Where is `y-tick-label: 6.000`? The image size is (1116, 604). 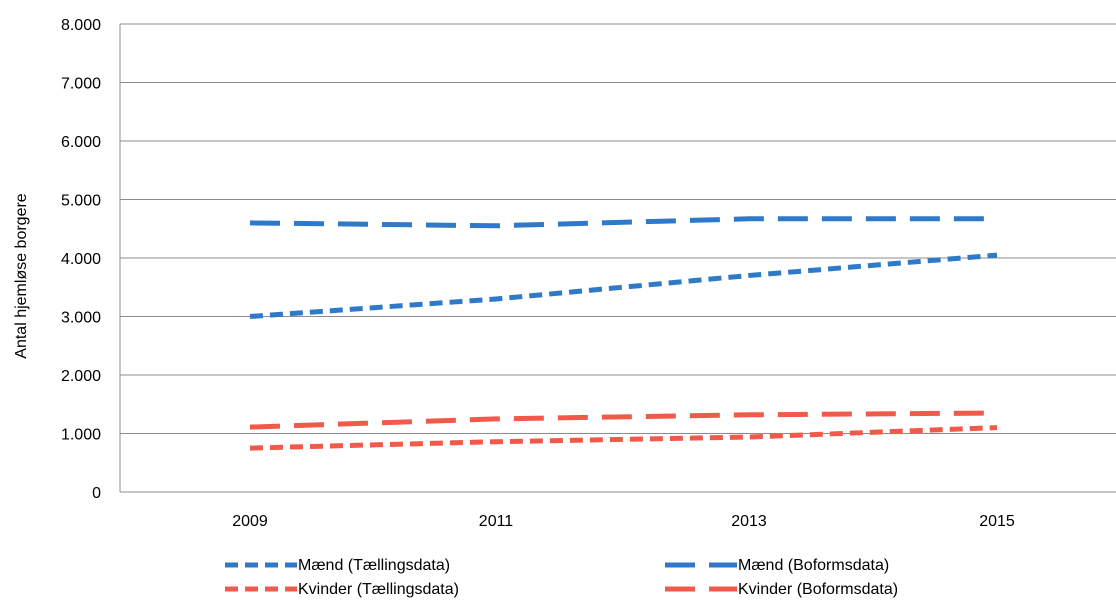
y-tick-label: 6.000 is located at coordinates (81, 142).